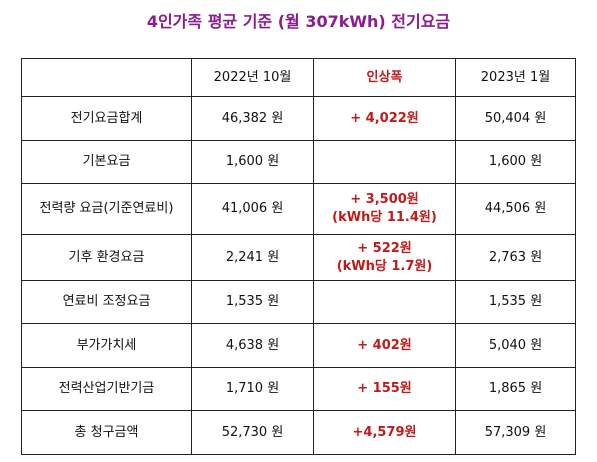  Describe the element at coordinates (515, 432) in the screenshot. I see `jan-2023-value: 57,309 원` at that location.